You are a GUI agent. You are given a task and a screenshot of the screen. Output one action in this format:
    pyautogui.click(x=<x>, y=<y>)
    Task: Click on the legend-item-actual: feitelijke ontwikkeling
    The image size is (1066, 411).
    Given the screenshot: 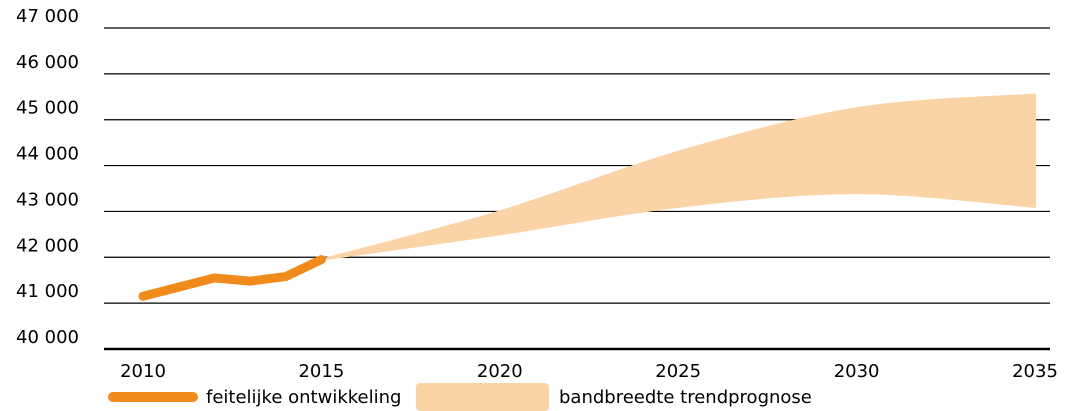 What is the action you would take?
    pyautogui.click(x=254, y=397)
    